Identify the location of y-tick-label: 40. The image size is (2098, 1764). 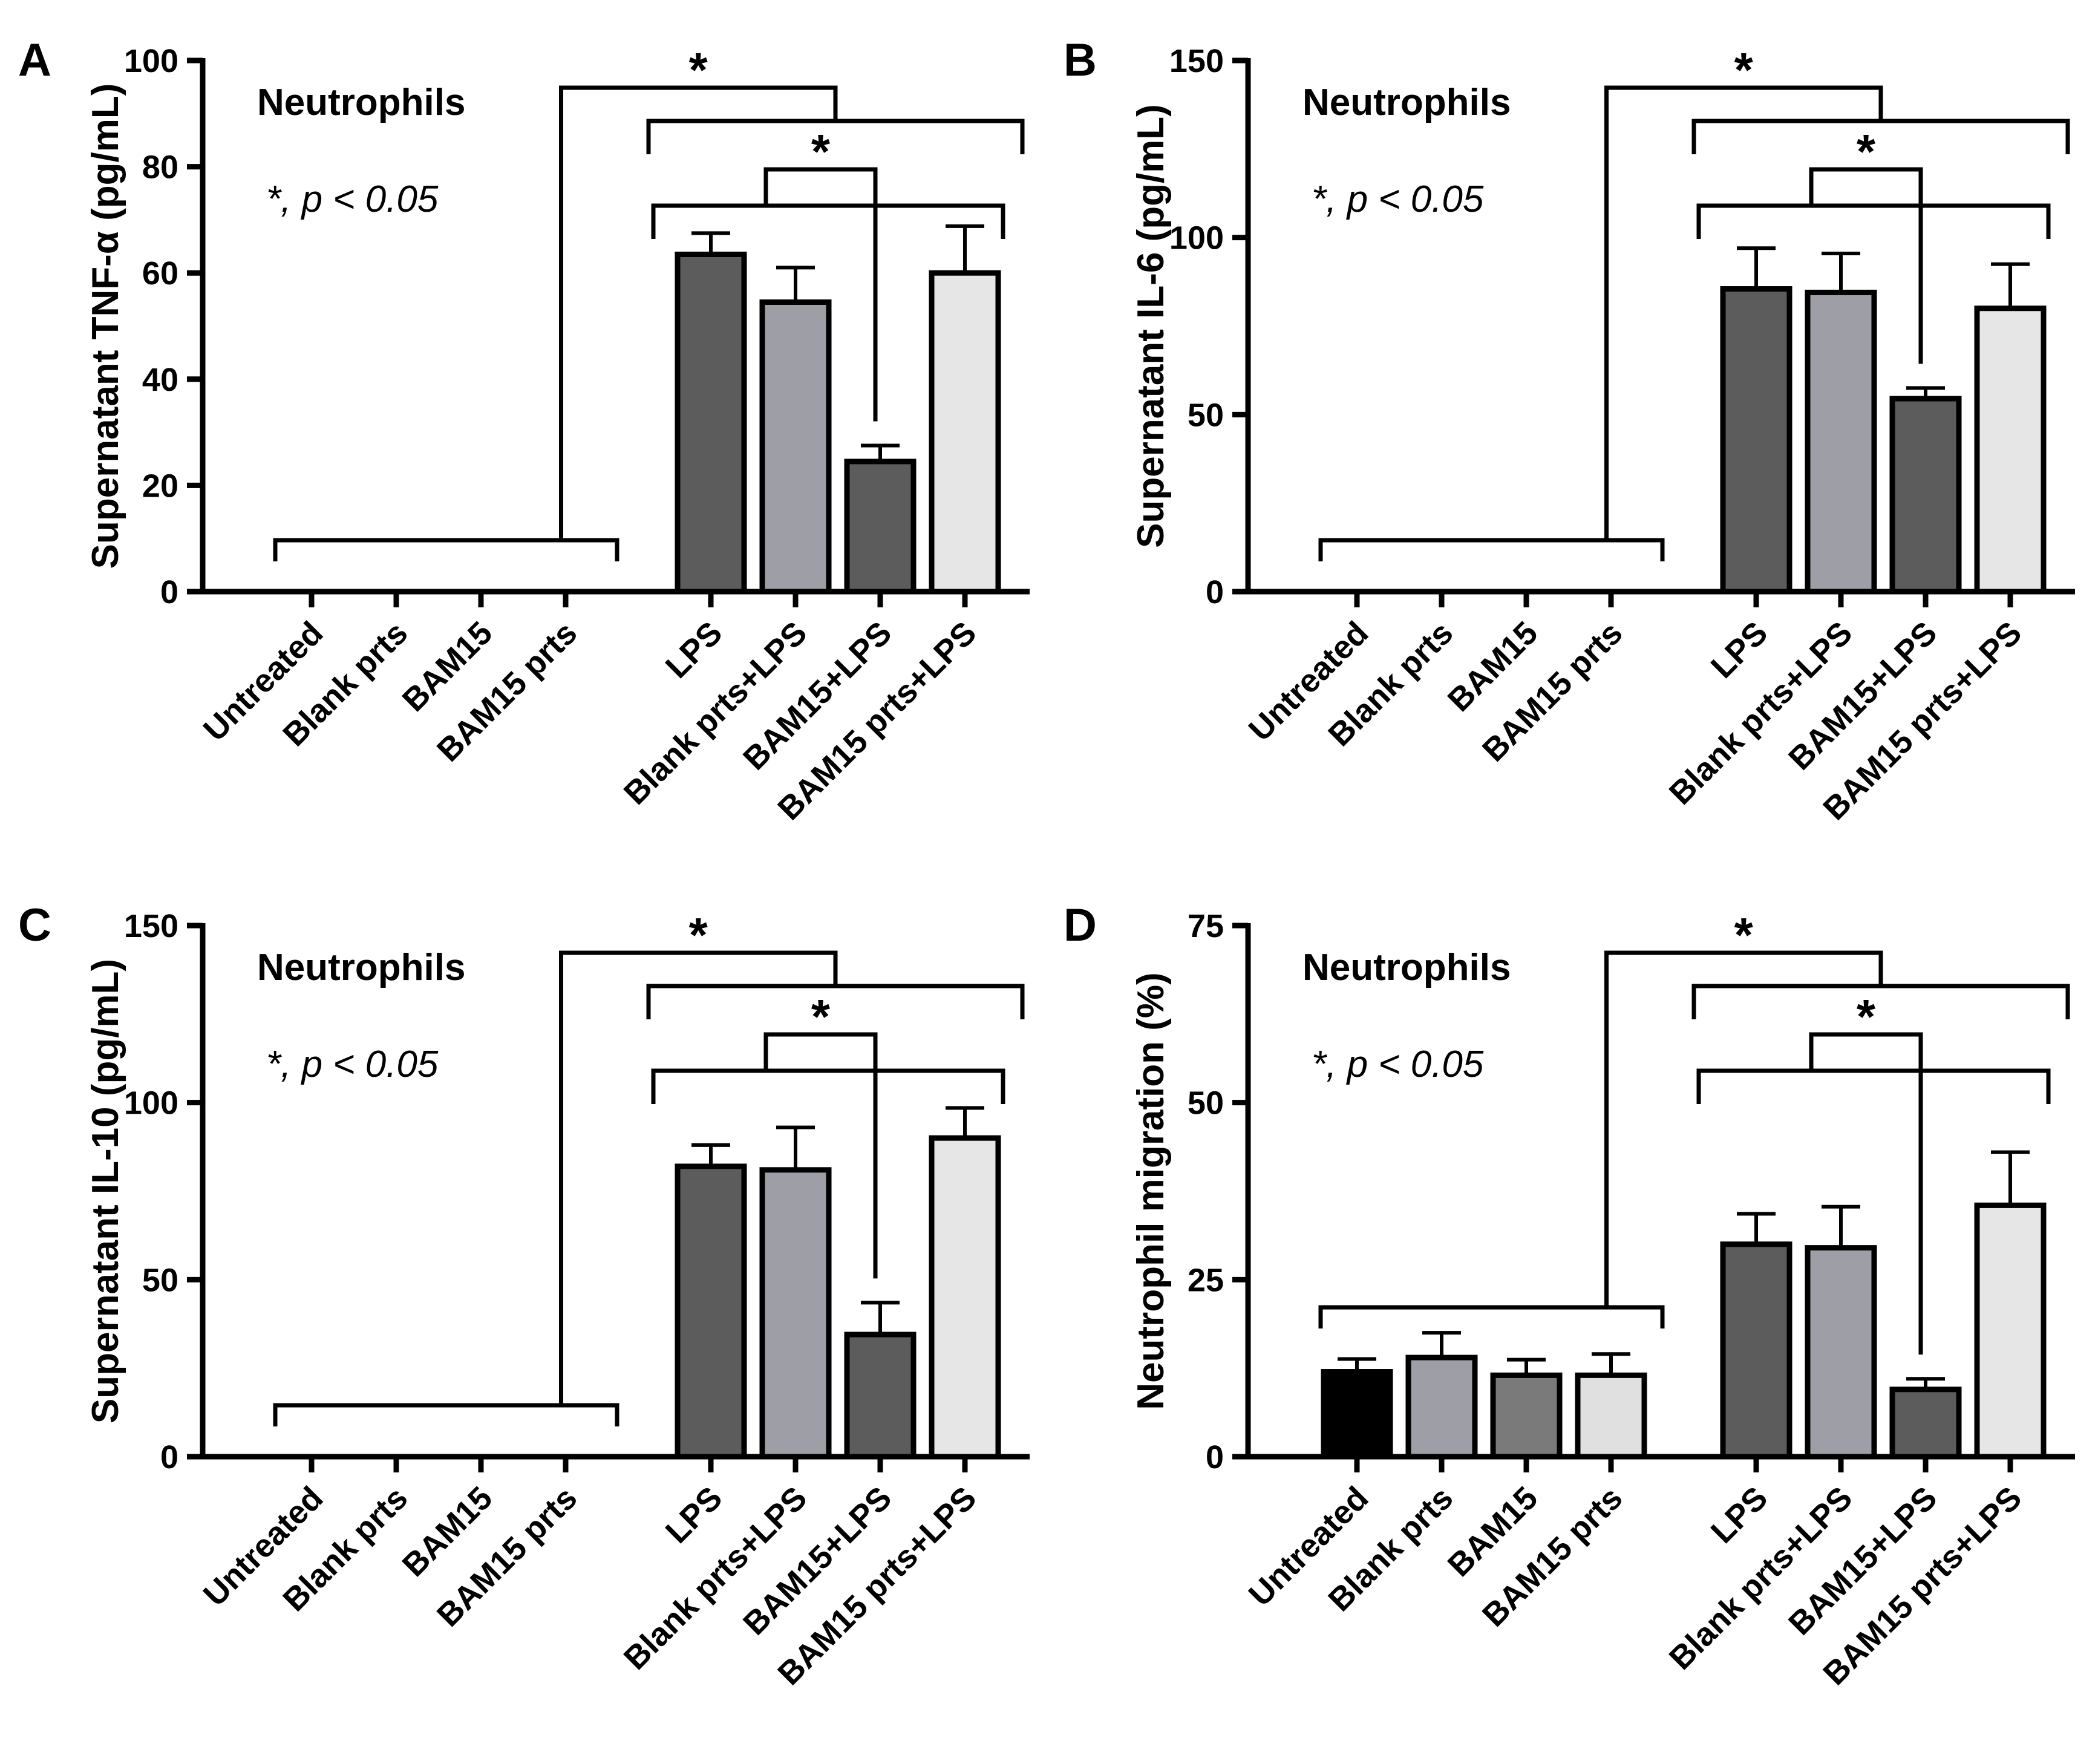
(160, 380).